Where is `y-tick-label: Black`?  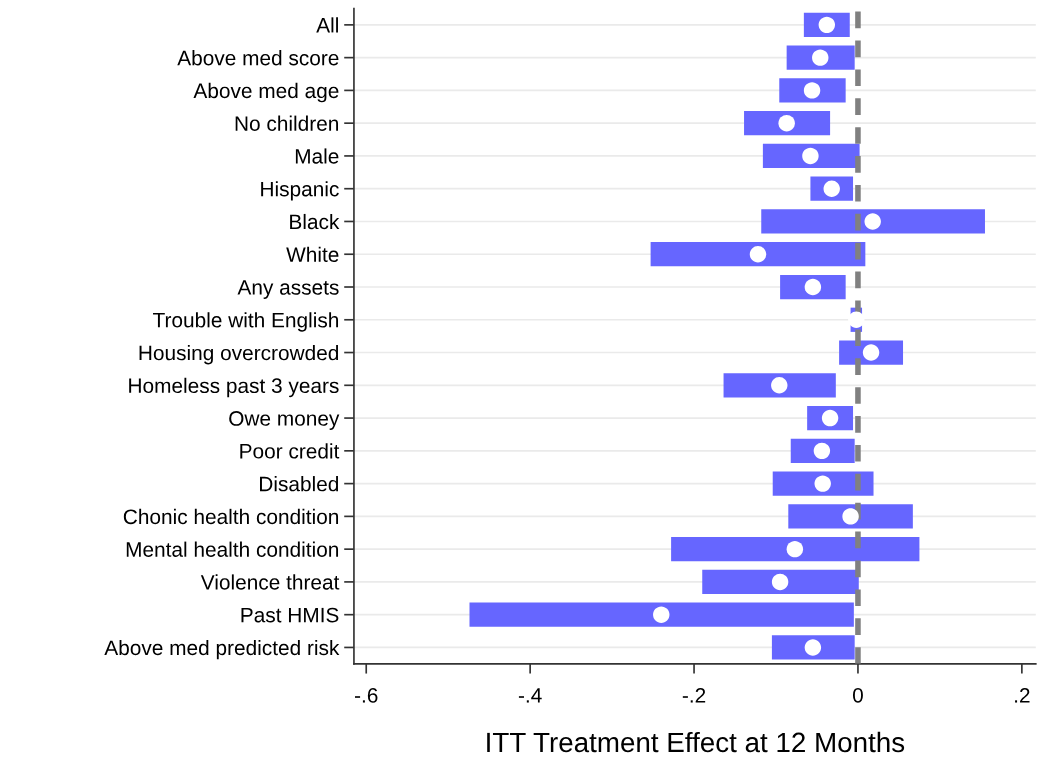 y-tick-label: Black is located at coordinates (315, 221).